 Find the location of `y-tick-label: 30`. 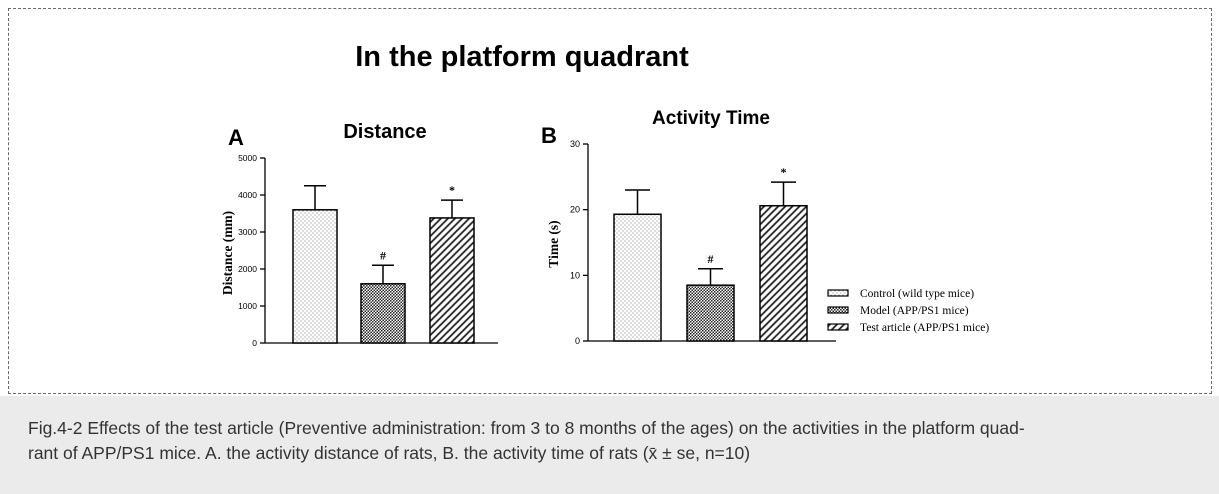

y-tick-label: 30 is located at coordinates (575, 144).